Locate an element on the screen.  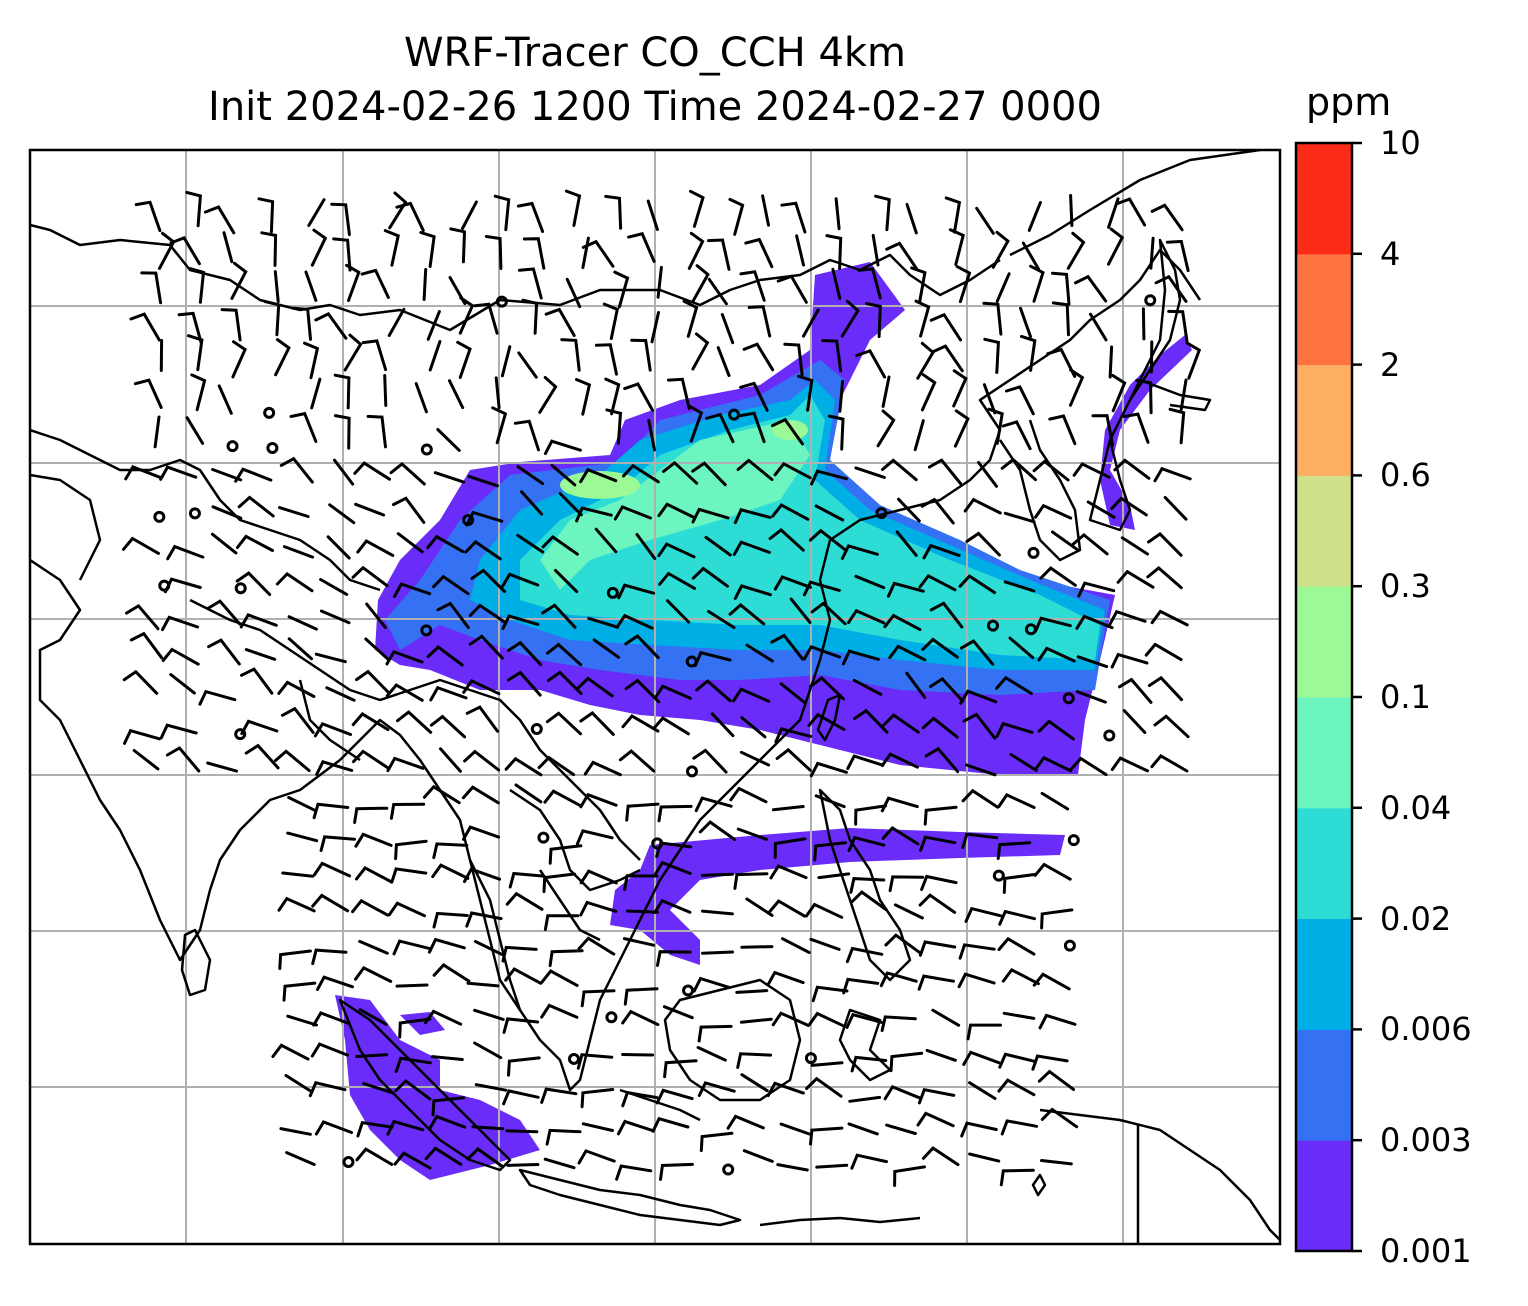
colorbar-segment is located at coordinates (1324, 753).